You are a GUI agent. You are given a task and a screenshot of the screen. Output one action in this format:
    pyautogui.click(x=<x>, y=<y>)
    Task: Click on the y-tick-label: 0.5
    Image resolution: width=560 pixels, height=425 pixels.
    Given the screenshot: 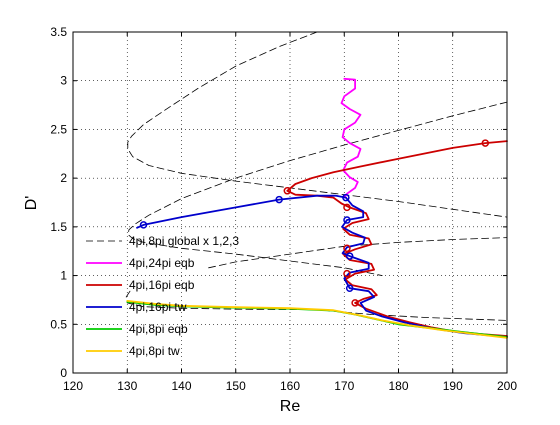 What is the action you would take?
    pyautogui.click(x=58, y=324)
    